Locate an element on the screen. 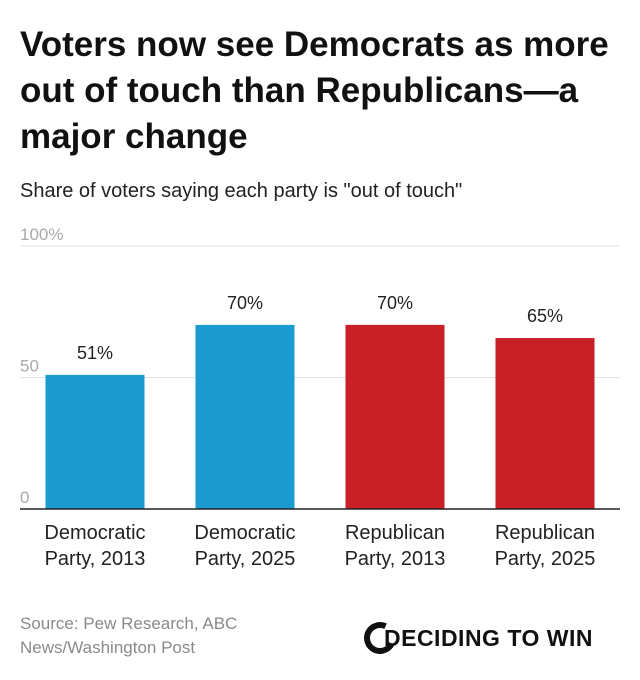 This screenshot has width=640, height=680. value-label-2: 70% is located at coordinates (245, 303).